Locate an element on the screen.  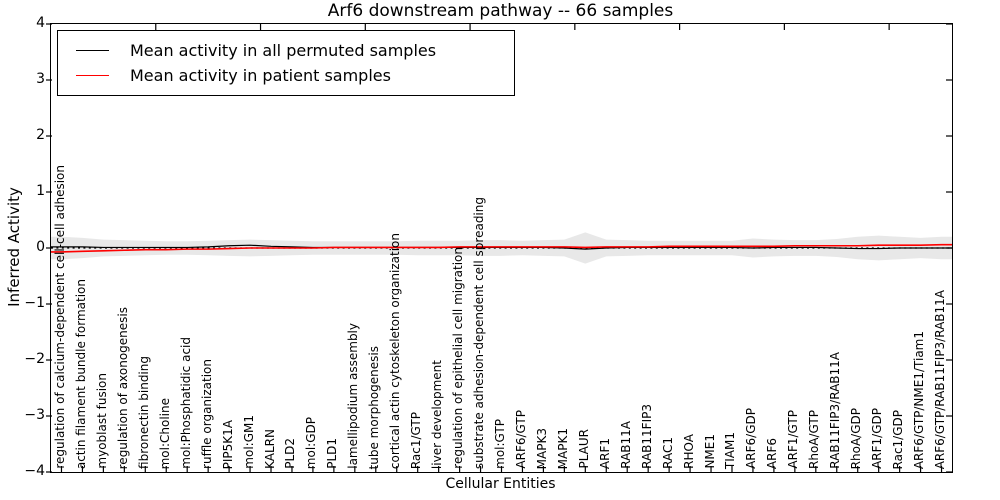
x-tick-label: ARF6/GTP is located at coordinates (520, 439).